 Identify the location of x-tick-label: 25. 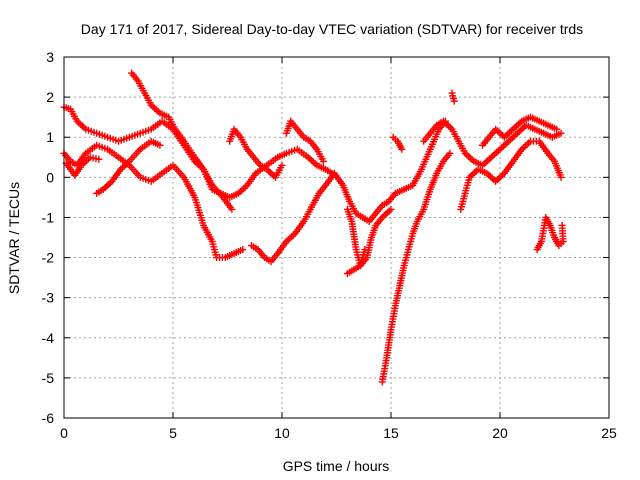
(609, 433).